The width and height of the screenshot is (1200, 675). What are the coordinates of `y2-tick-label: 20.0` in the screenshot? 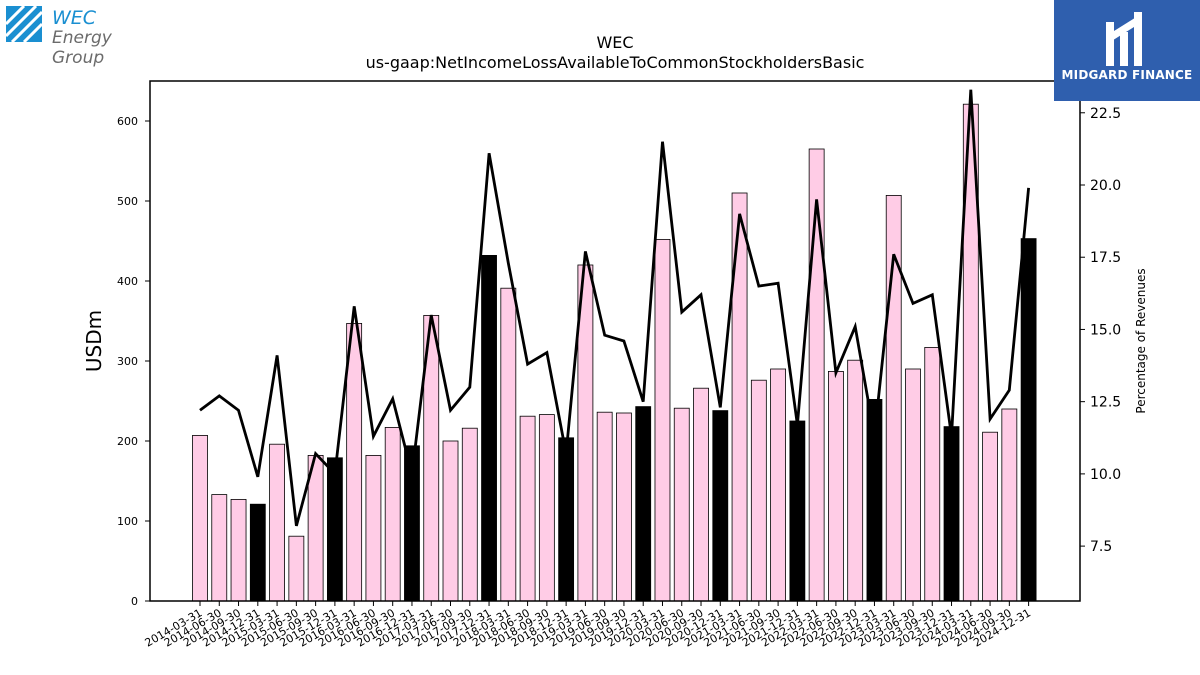 It's located at (1105, 186).